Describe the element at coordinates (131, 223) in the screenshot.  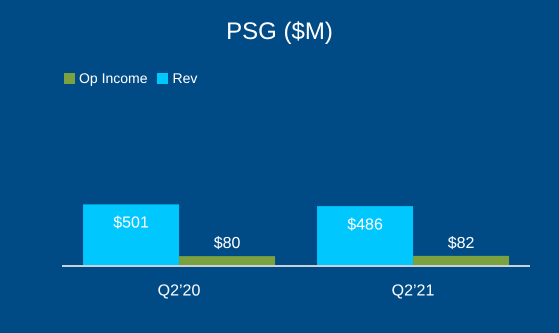
I see `data-label: $501` at that location.